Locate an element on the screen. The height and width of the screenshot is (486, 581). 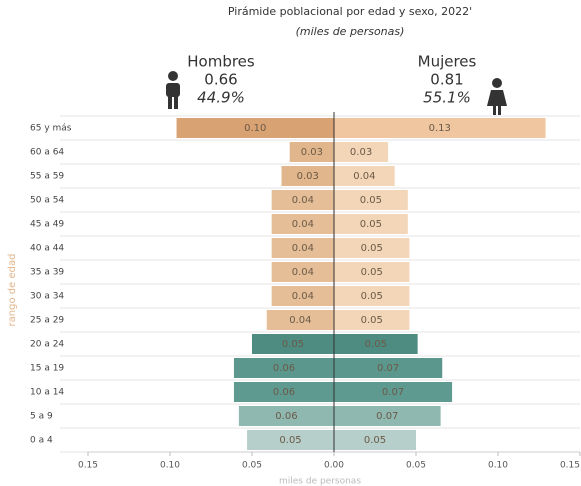
x-axis-label: miles de personas is located at coordinates (320, 481).